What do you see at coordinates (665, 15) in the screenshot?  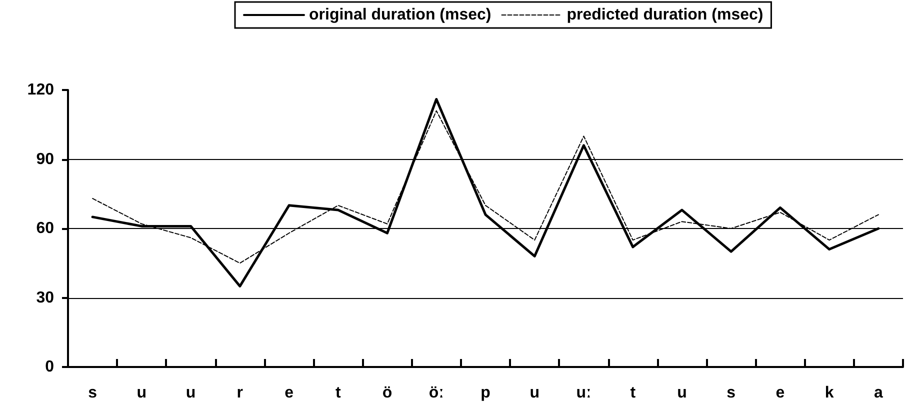 I see `legend-label: predicted duration (msec)` at bounding box center [665, 15].